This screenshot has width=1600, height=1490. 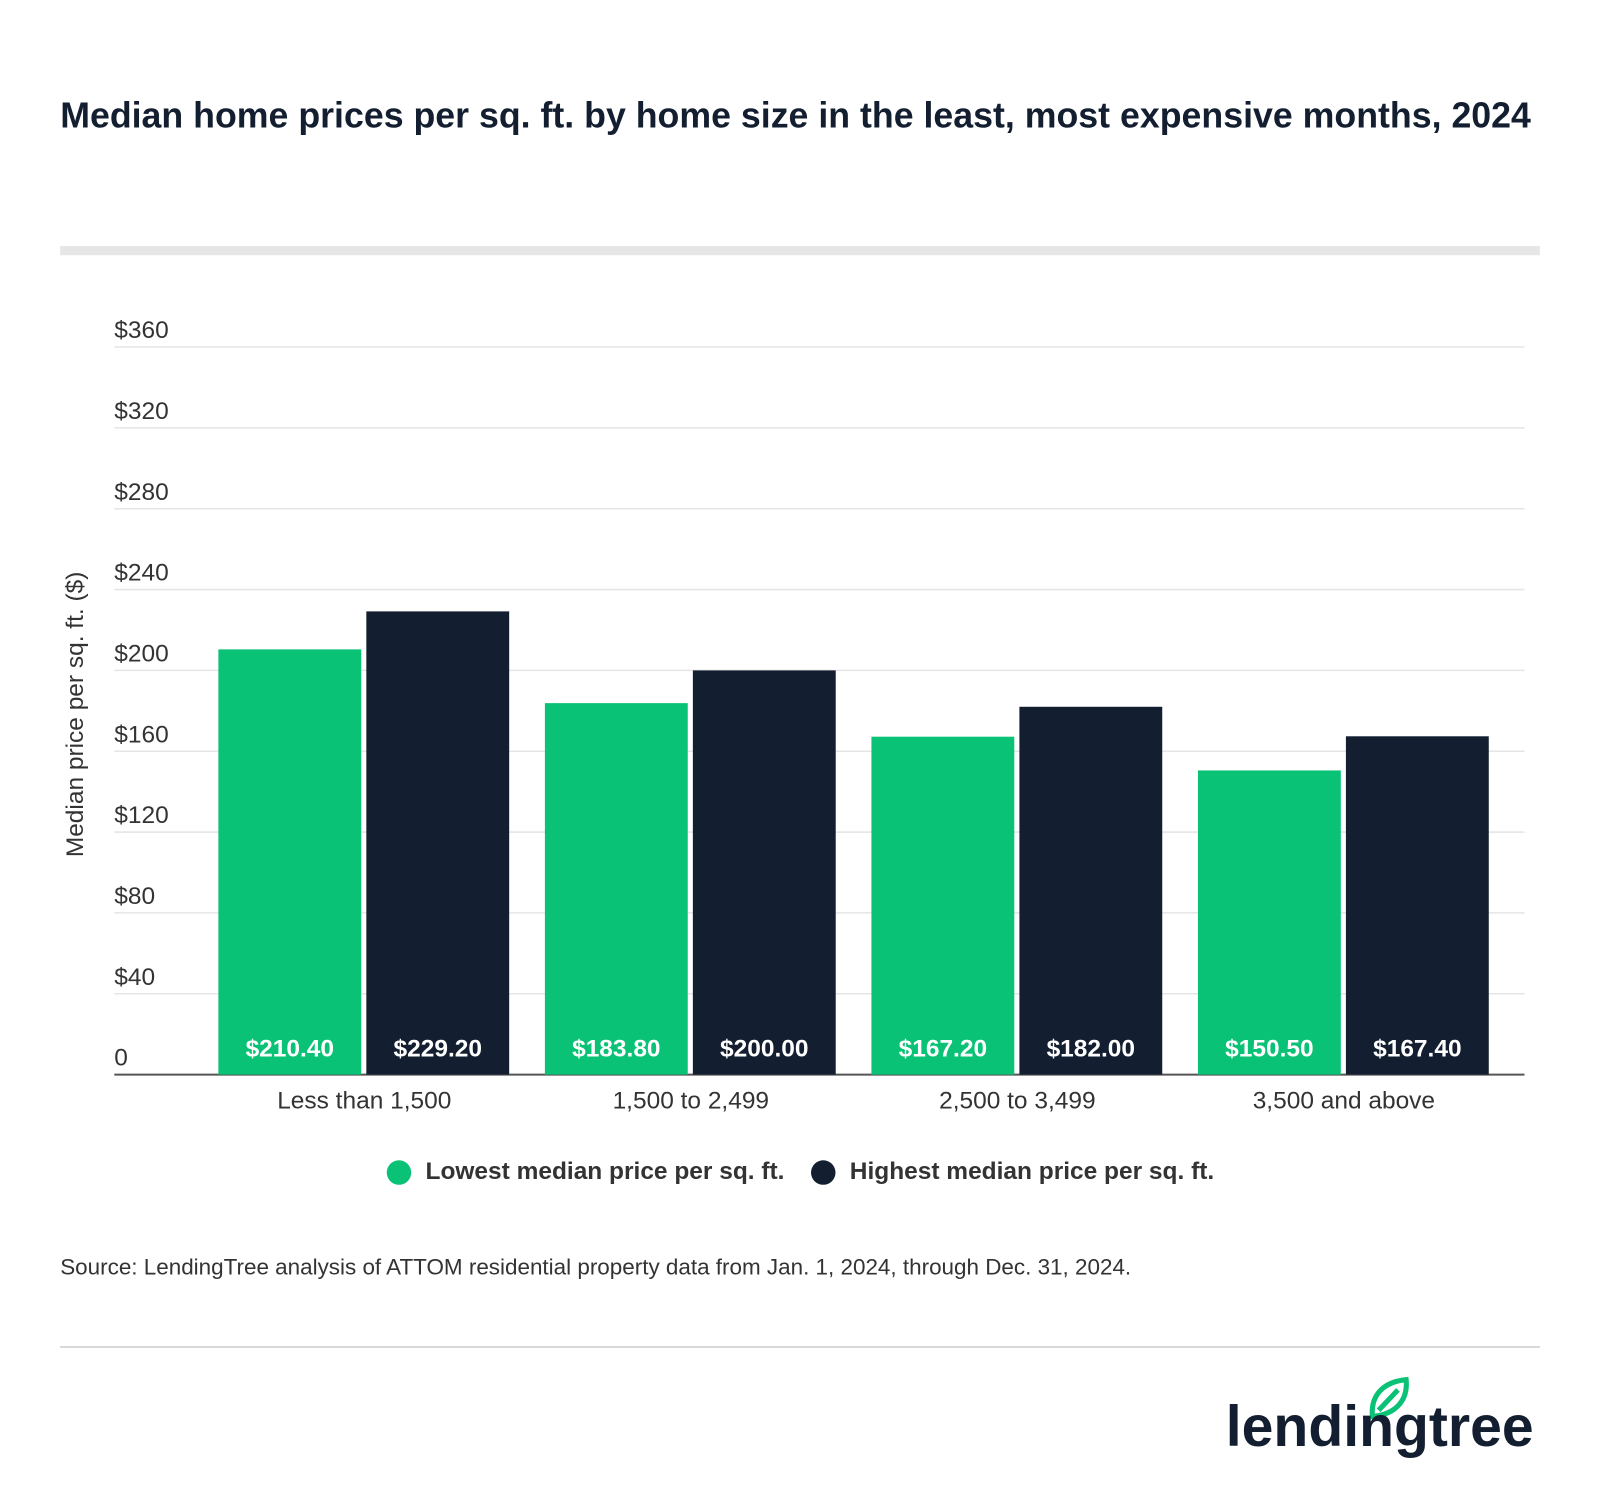 I want to click on y-tick-label: $280, so click(x=141, y=492).